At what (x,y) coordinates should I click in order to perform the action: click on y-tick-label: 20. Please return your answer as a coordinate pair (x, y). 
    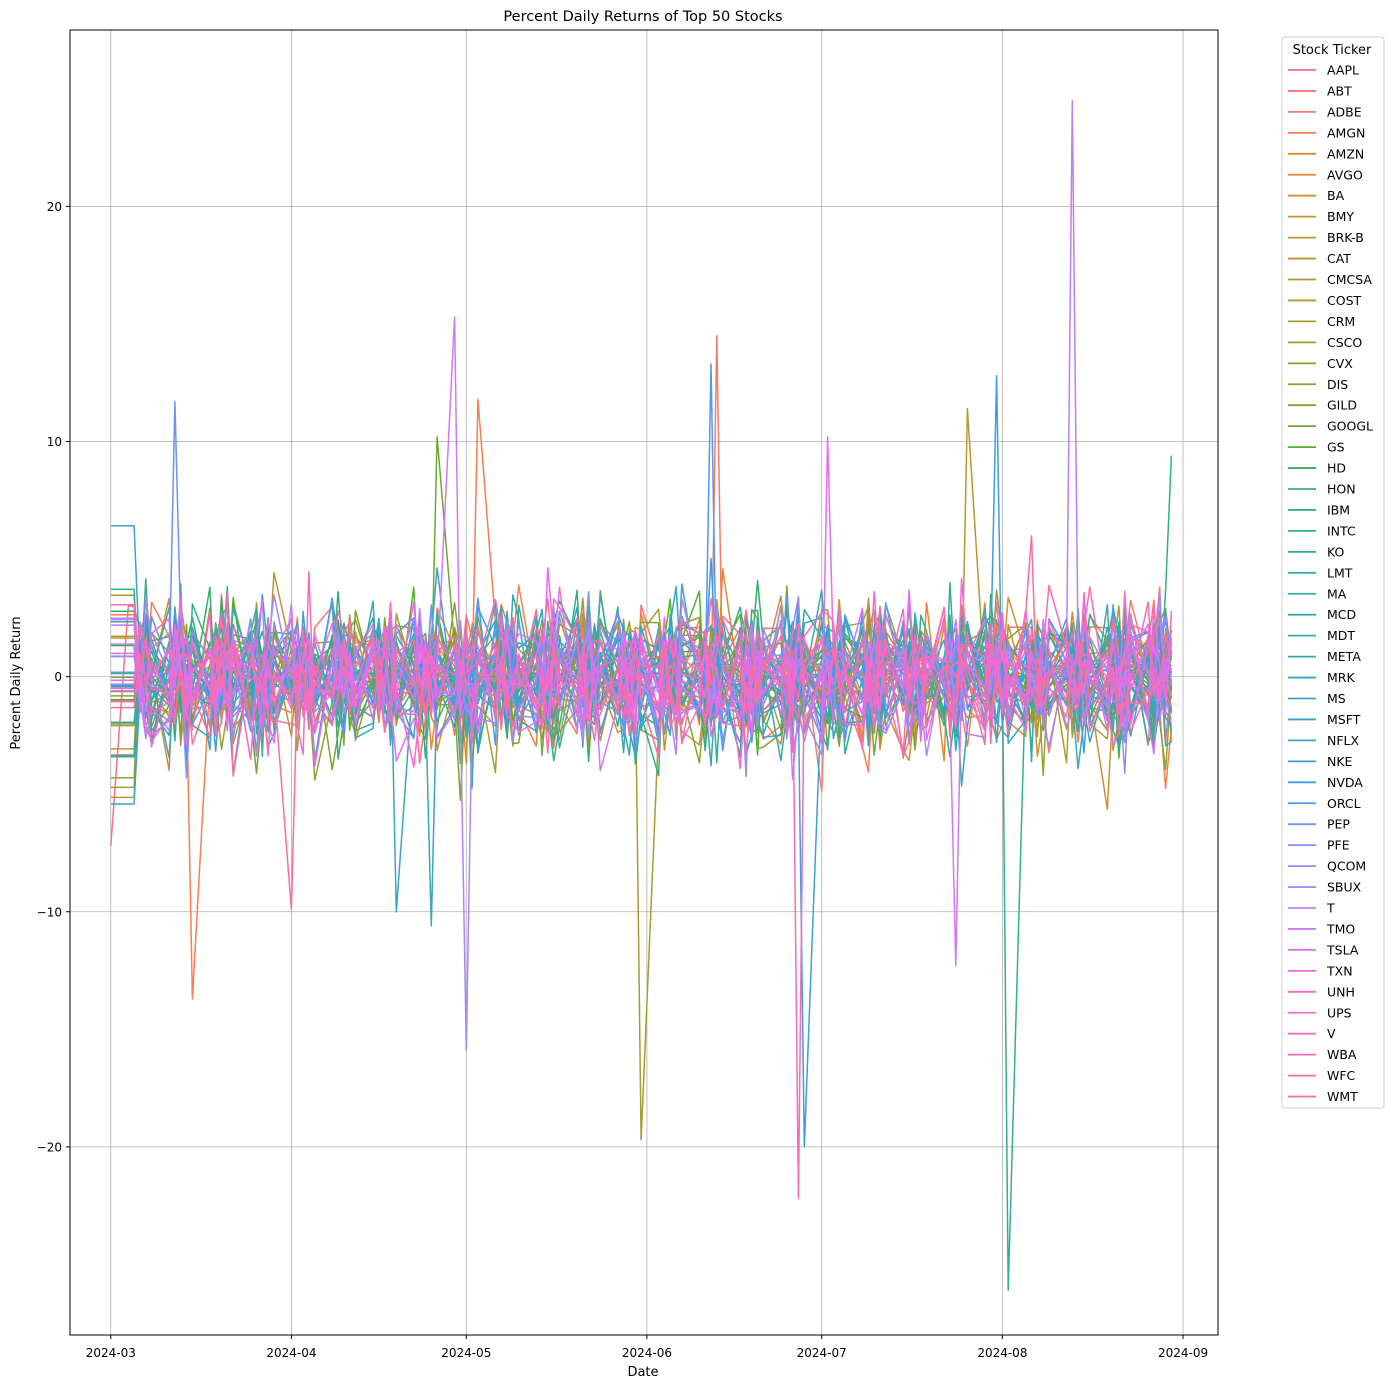
    Looking at the image, I should click on (54, 207).